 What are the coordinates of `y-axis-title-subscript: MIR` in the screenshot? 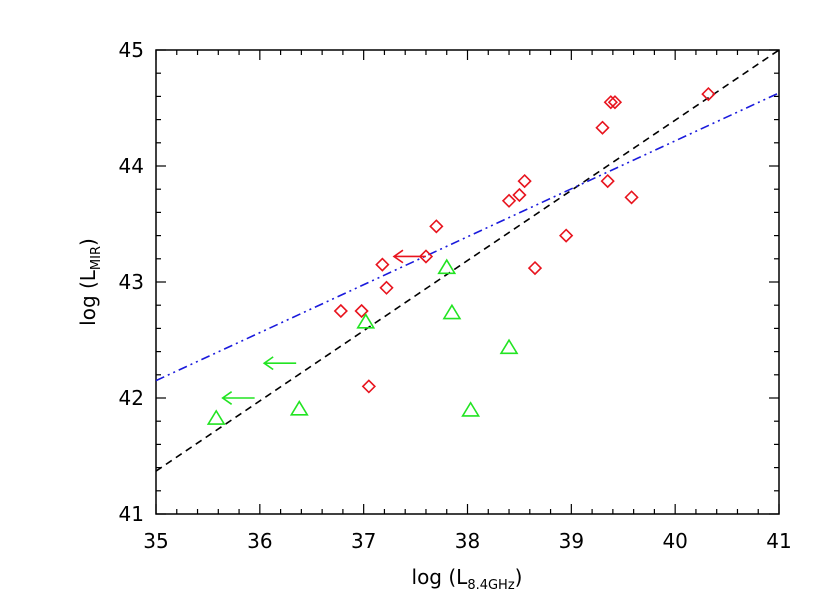 It's located at (96, 258).